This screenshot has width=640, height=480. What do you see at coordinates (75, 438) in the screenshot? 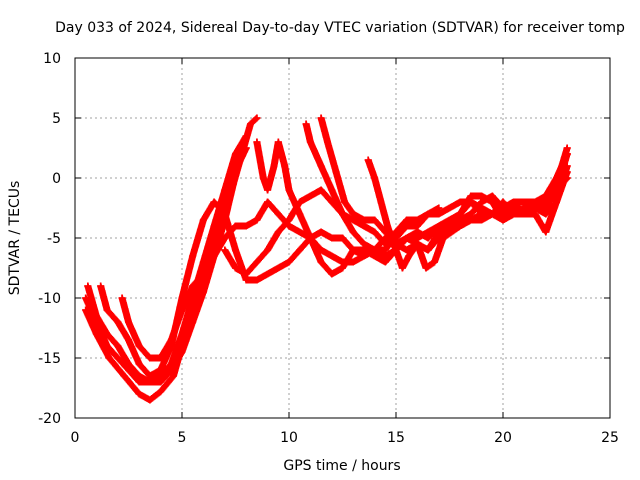
I see `x-tick-label: 0` at bounding box center [75, 438].